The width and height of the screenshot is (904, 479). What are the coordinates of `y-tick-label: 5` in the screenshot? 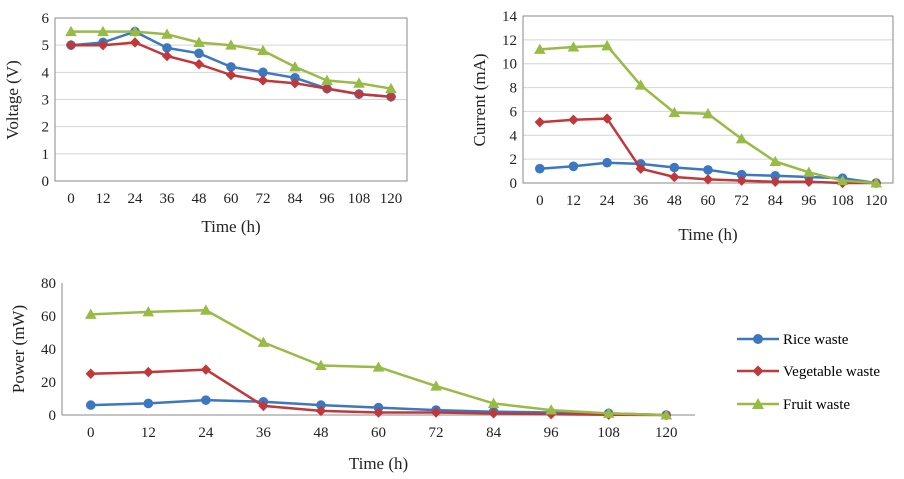 It's located at (46, 46).